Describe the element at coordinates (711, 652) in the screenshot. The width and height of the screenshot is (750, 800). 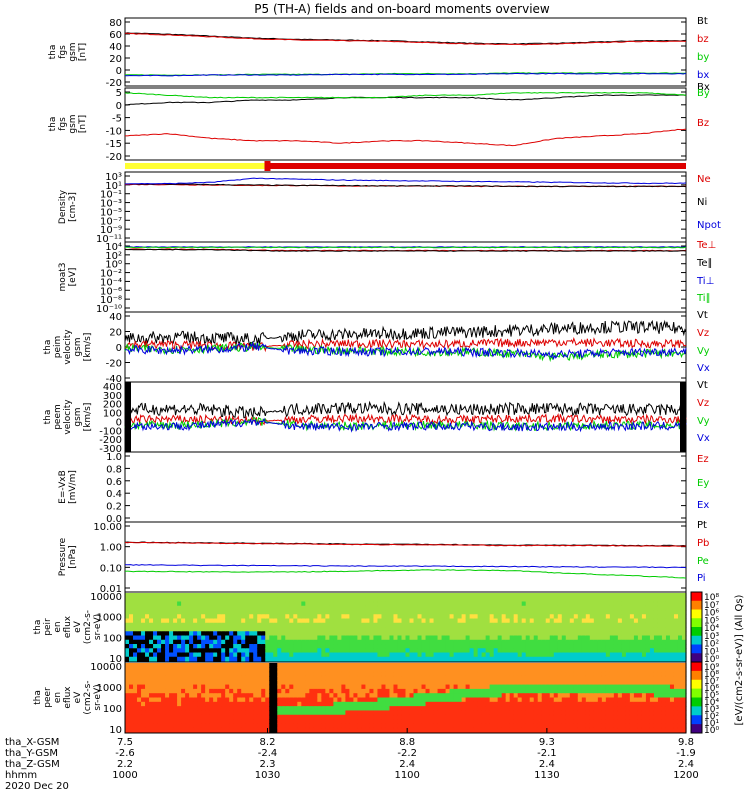
I see `colorbar-label: 10¹` at that location.